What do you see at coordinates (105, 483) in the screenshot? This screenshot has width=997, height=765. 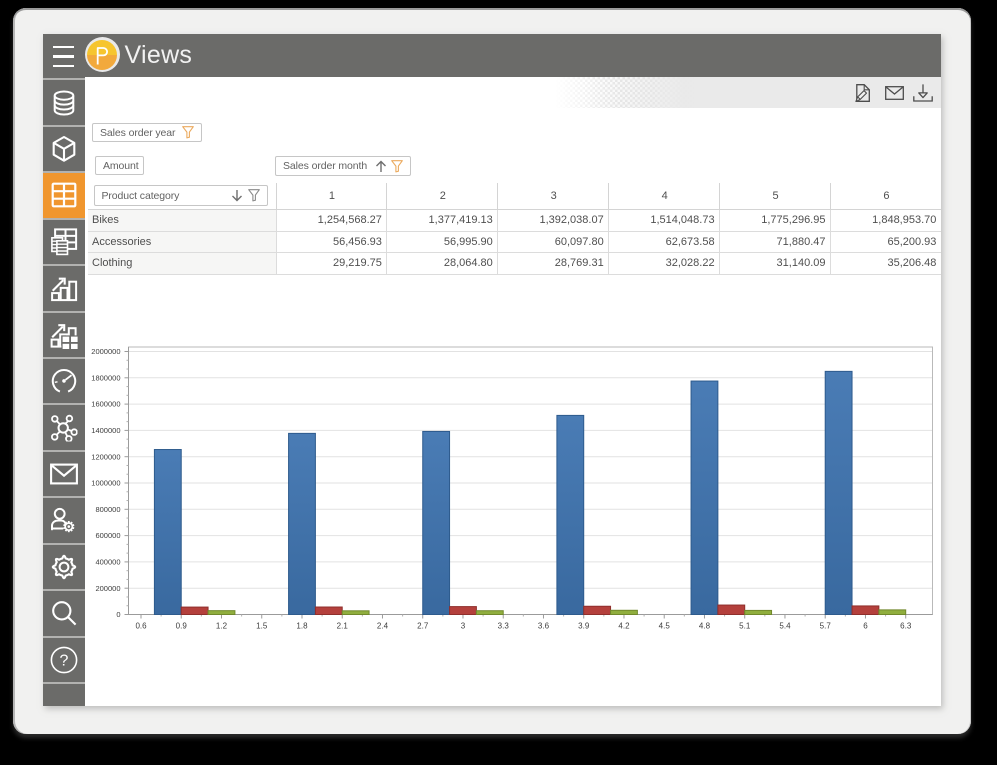 I see `svg-text: 1000000` at bounding box center [105, 483].